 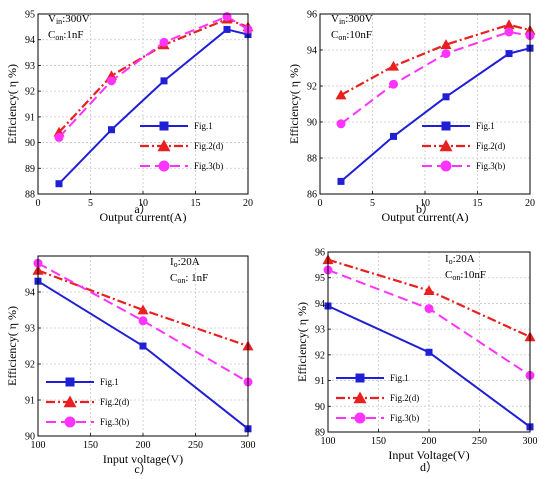 What do you see at coordinates (460, 259) in the screenshot?
I see `annotation-text: Io:20A` at bounding box center [460, 259].